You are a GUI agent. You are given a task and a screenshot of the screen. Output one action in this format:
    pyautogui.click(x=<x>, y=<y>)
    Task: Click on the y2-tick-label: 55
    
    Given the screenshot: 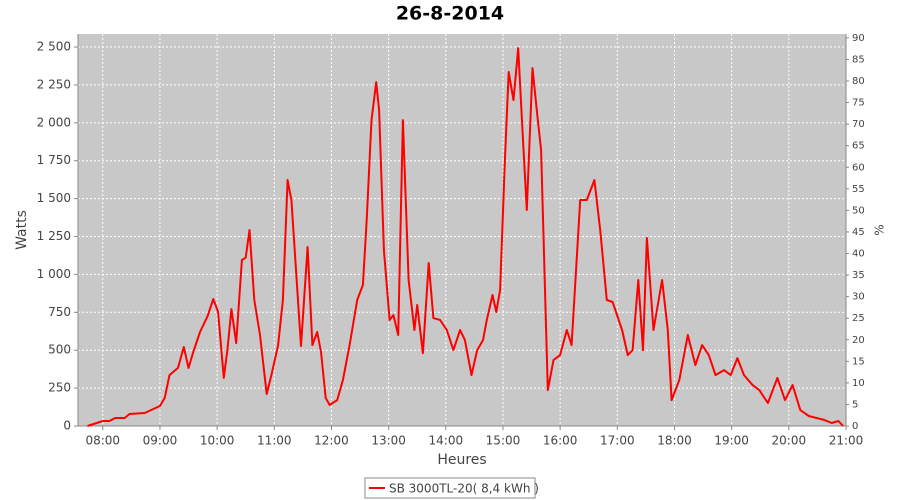 What is the action you would take?
    pyautogui.click(x=858, y=189)
    